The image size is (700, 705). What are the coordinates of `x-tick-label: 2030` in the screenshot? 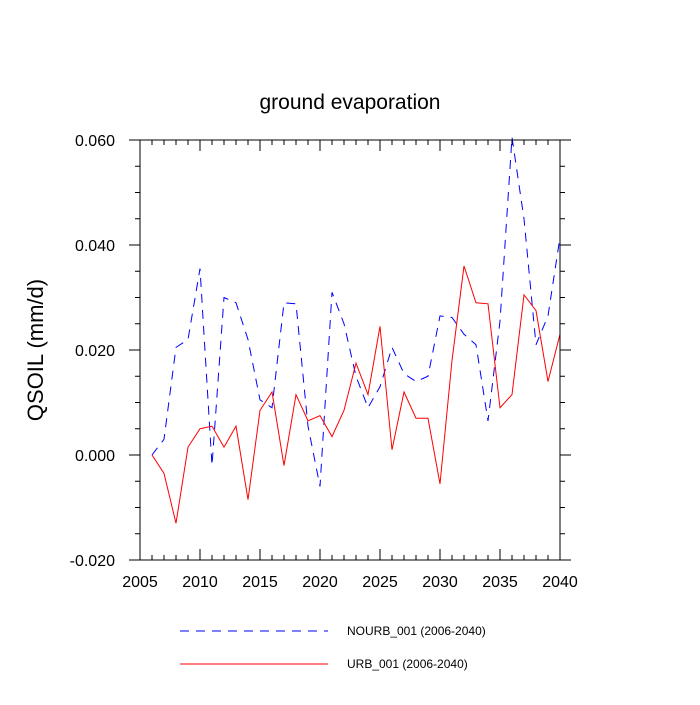 It's located at (440, 582).